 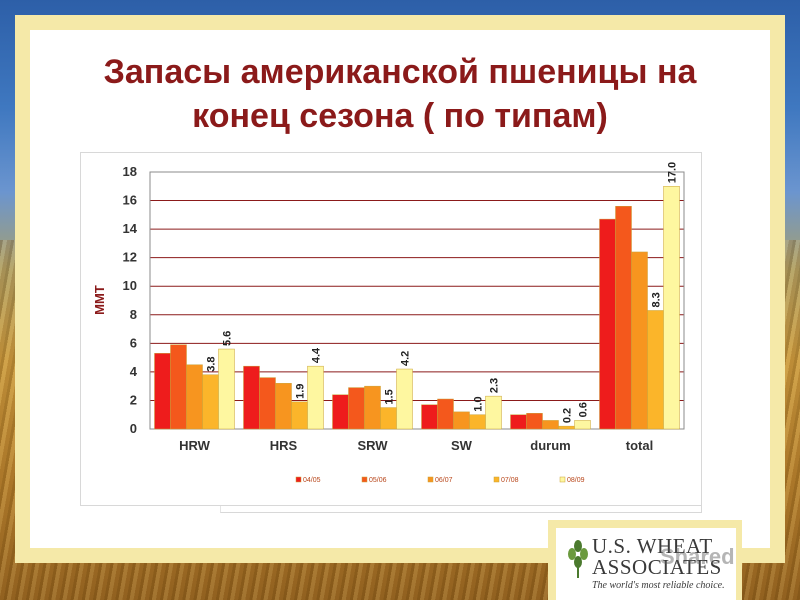 What do you see at coordinates (301, 391) in the screenshot?
I see `data-label: 1.9` at bounding box center [301, 391].